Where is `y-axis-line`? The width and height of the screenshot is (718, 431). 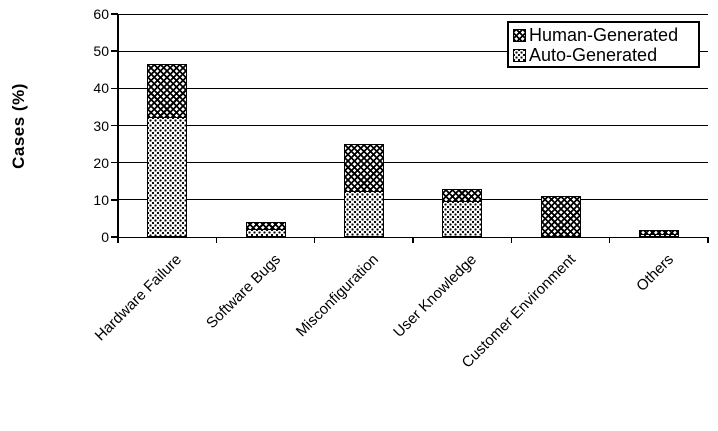 y-axis-line is located at coordinates (118, 126).